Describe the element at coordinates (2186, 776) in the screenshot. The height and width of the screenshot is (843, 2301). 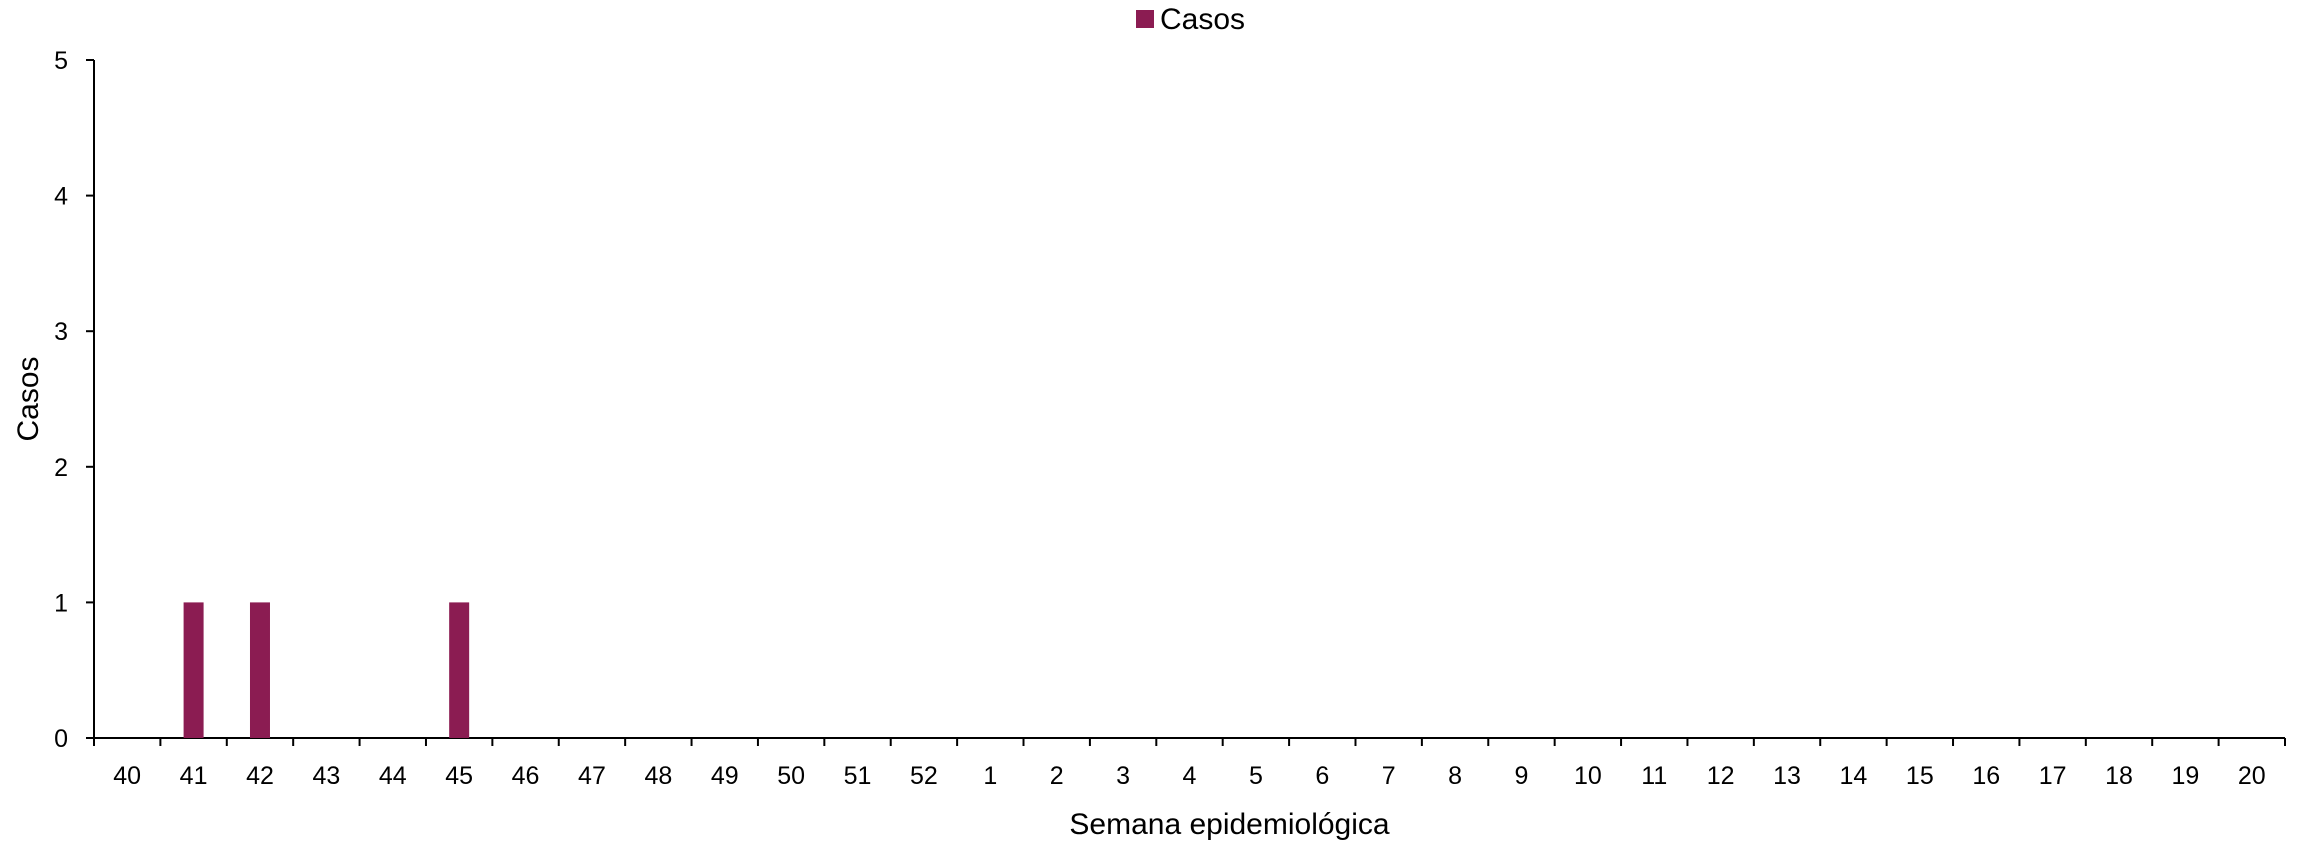
I see `x-tick-label: 19` at that location.